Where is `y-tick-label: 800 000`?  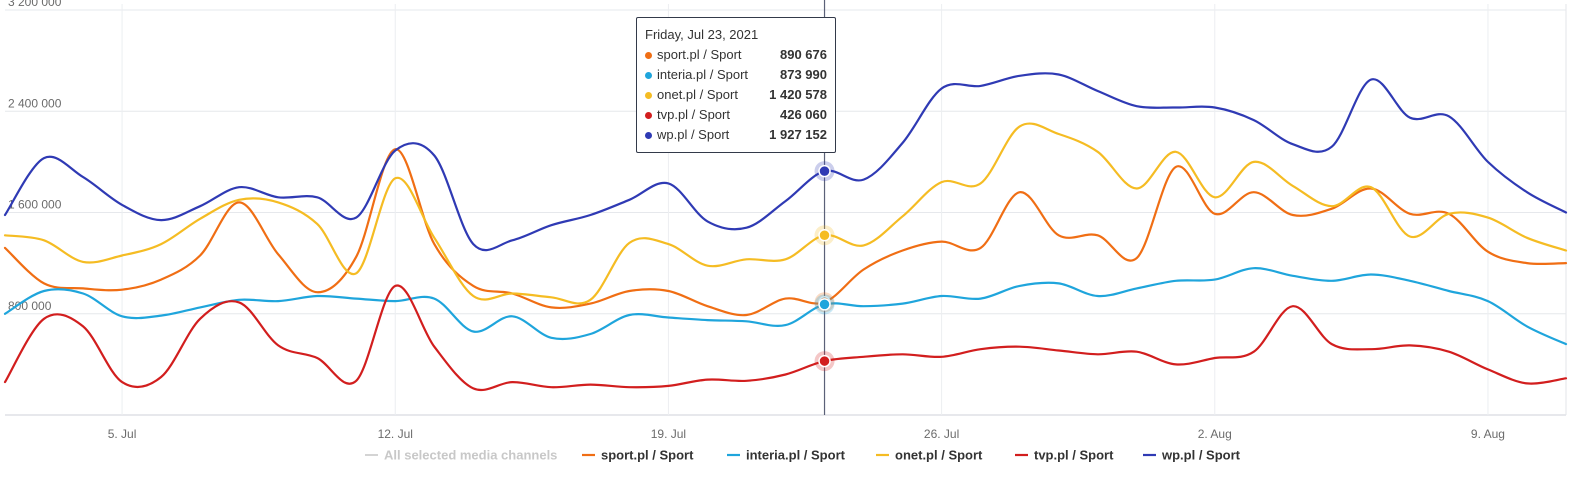
y-tick-label: 800 000 is located at coordinates (30, 306).